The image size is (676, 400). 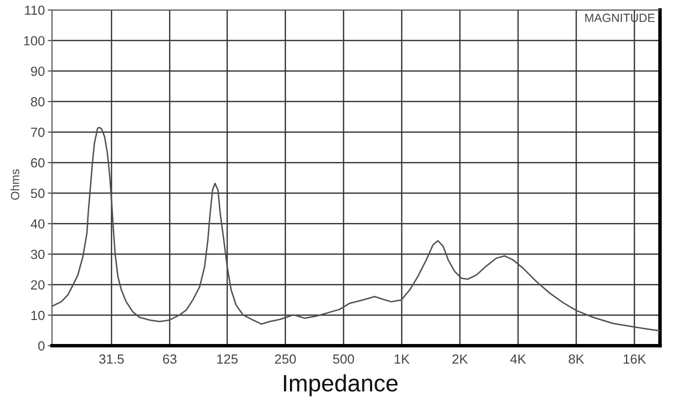 What do you see at coordinates (38, 163) in the screenshot?
I see `y-tick-label: 60` at bounding box center [38, 163].